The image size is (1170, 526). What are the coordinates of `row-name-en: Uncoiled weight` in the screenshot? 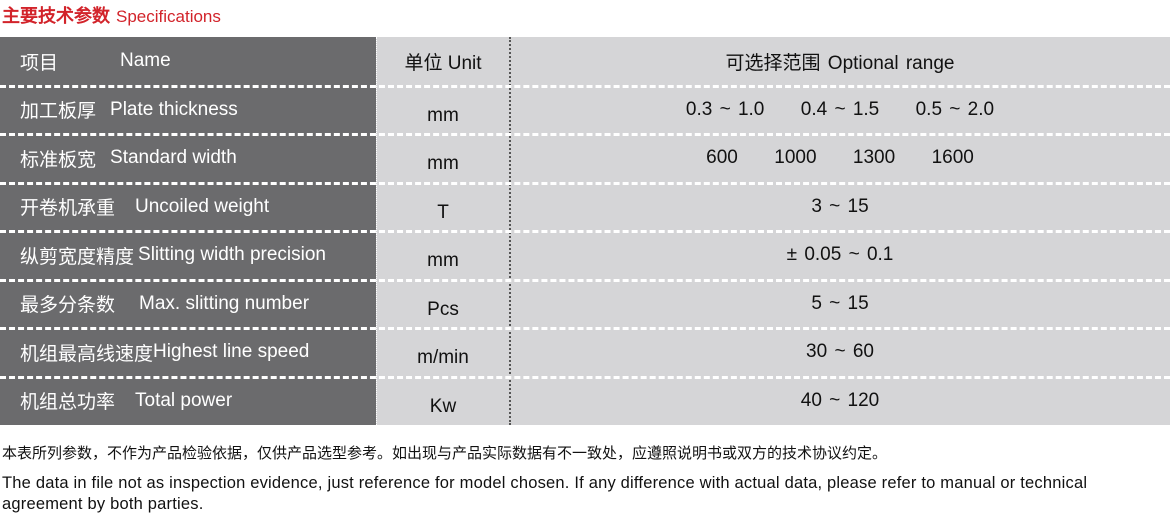 It's located at (202, 206).